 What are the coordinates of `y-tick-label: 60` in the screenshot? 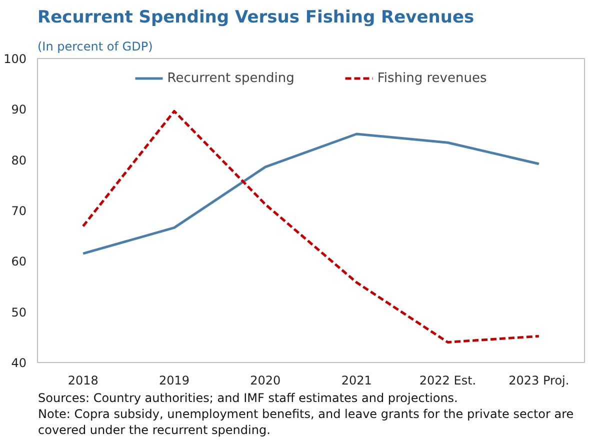 It's located at (19, 261).